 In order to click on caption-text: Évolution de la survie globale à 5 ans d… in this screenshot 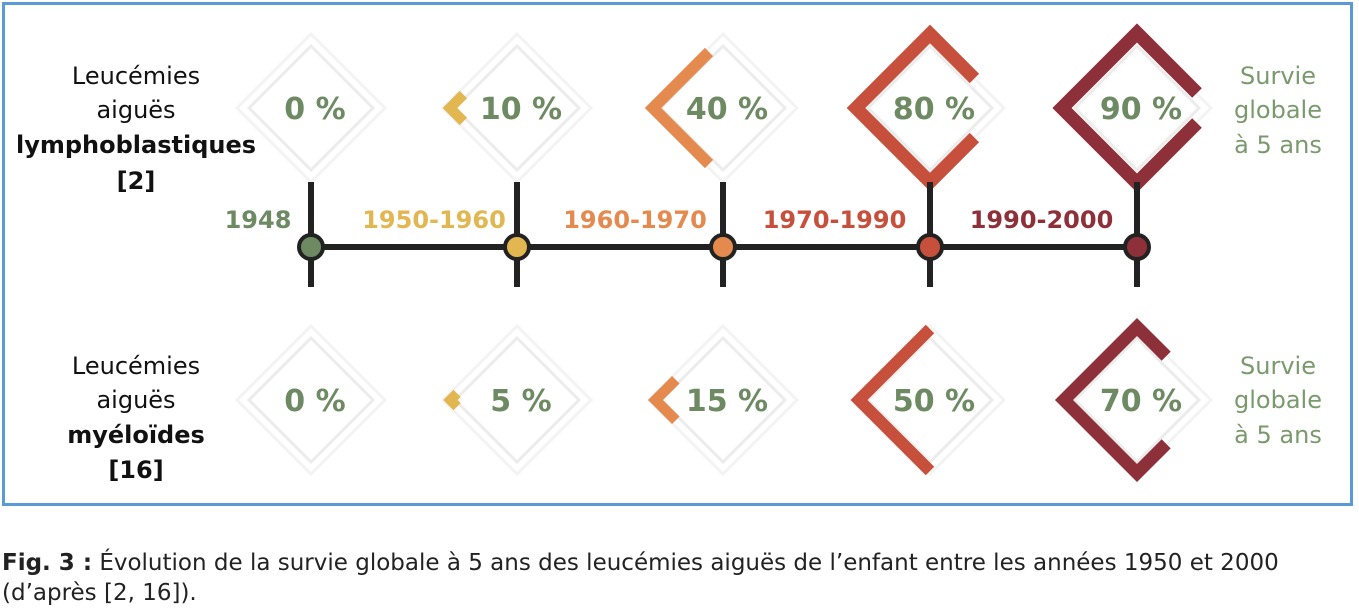, I will do `click(640, 578)`.